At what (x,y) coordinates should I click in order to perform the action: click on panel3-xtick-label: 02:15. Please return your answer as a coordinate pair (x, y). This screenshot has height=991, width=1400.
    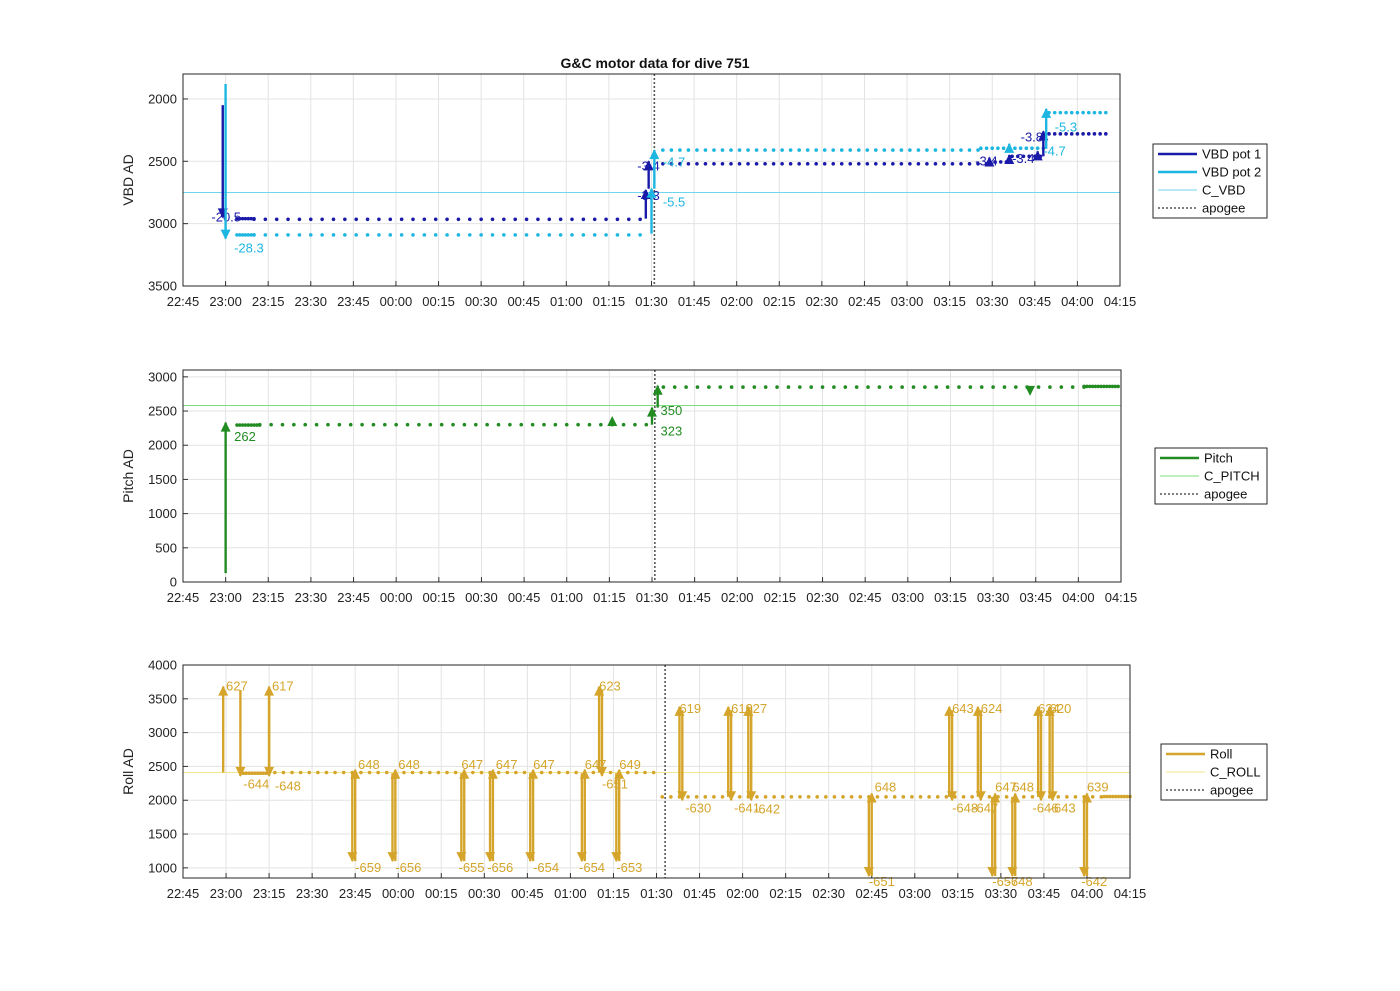
    Looking at the image, I should click on (785, 893).